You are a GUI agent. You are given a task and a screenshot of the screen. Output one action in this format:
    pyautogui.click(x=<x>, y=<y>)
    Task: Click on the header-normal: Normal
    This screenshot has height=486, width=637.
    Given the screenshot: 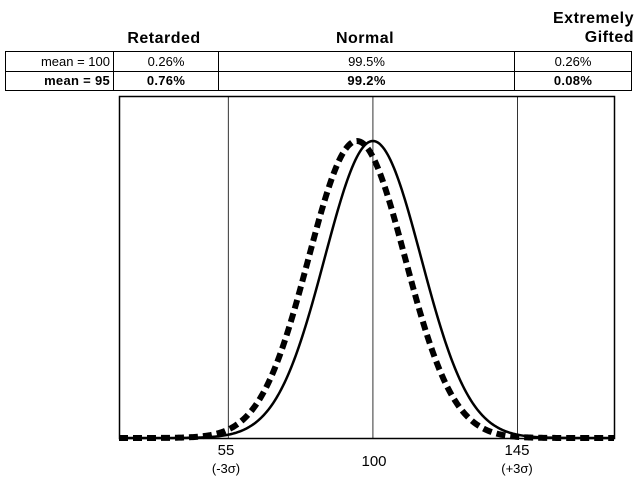 What is the action you would take?
    pyautogui.click(x=365, y=38)
    